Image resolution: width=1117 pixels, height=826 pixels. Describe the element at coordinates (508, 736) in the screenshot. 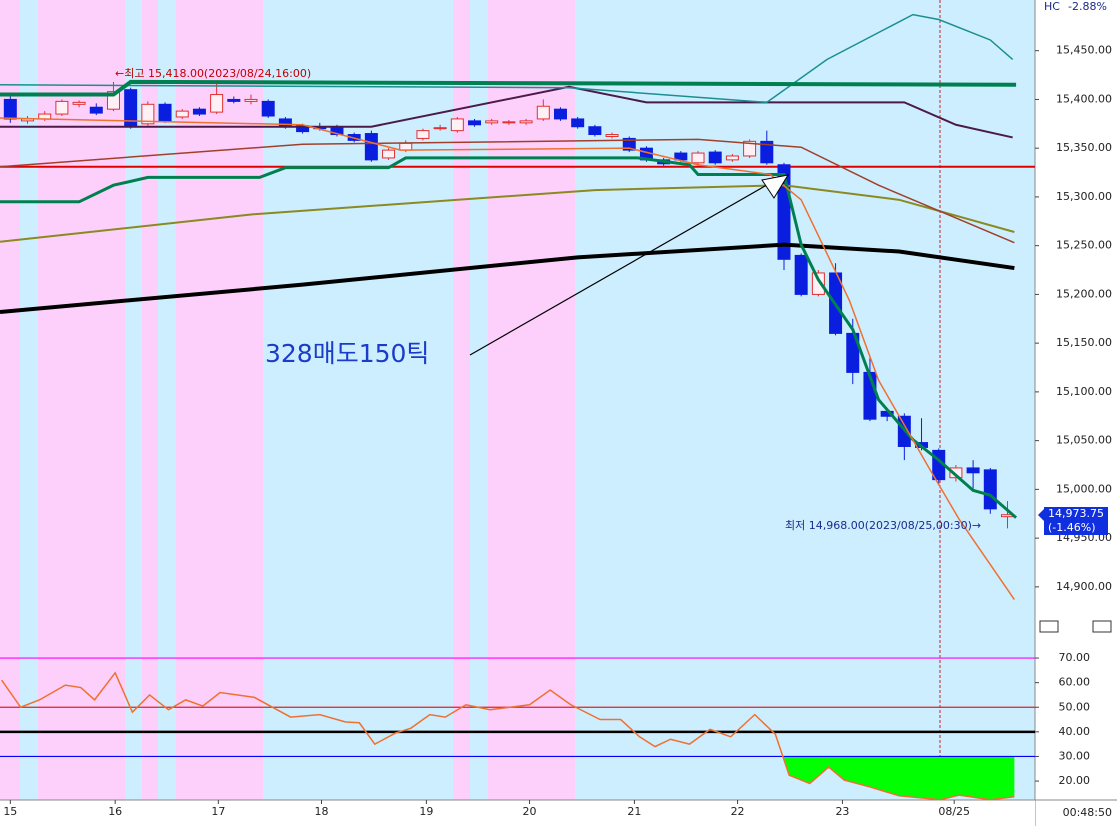

I see `oscillator-line` at that location.